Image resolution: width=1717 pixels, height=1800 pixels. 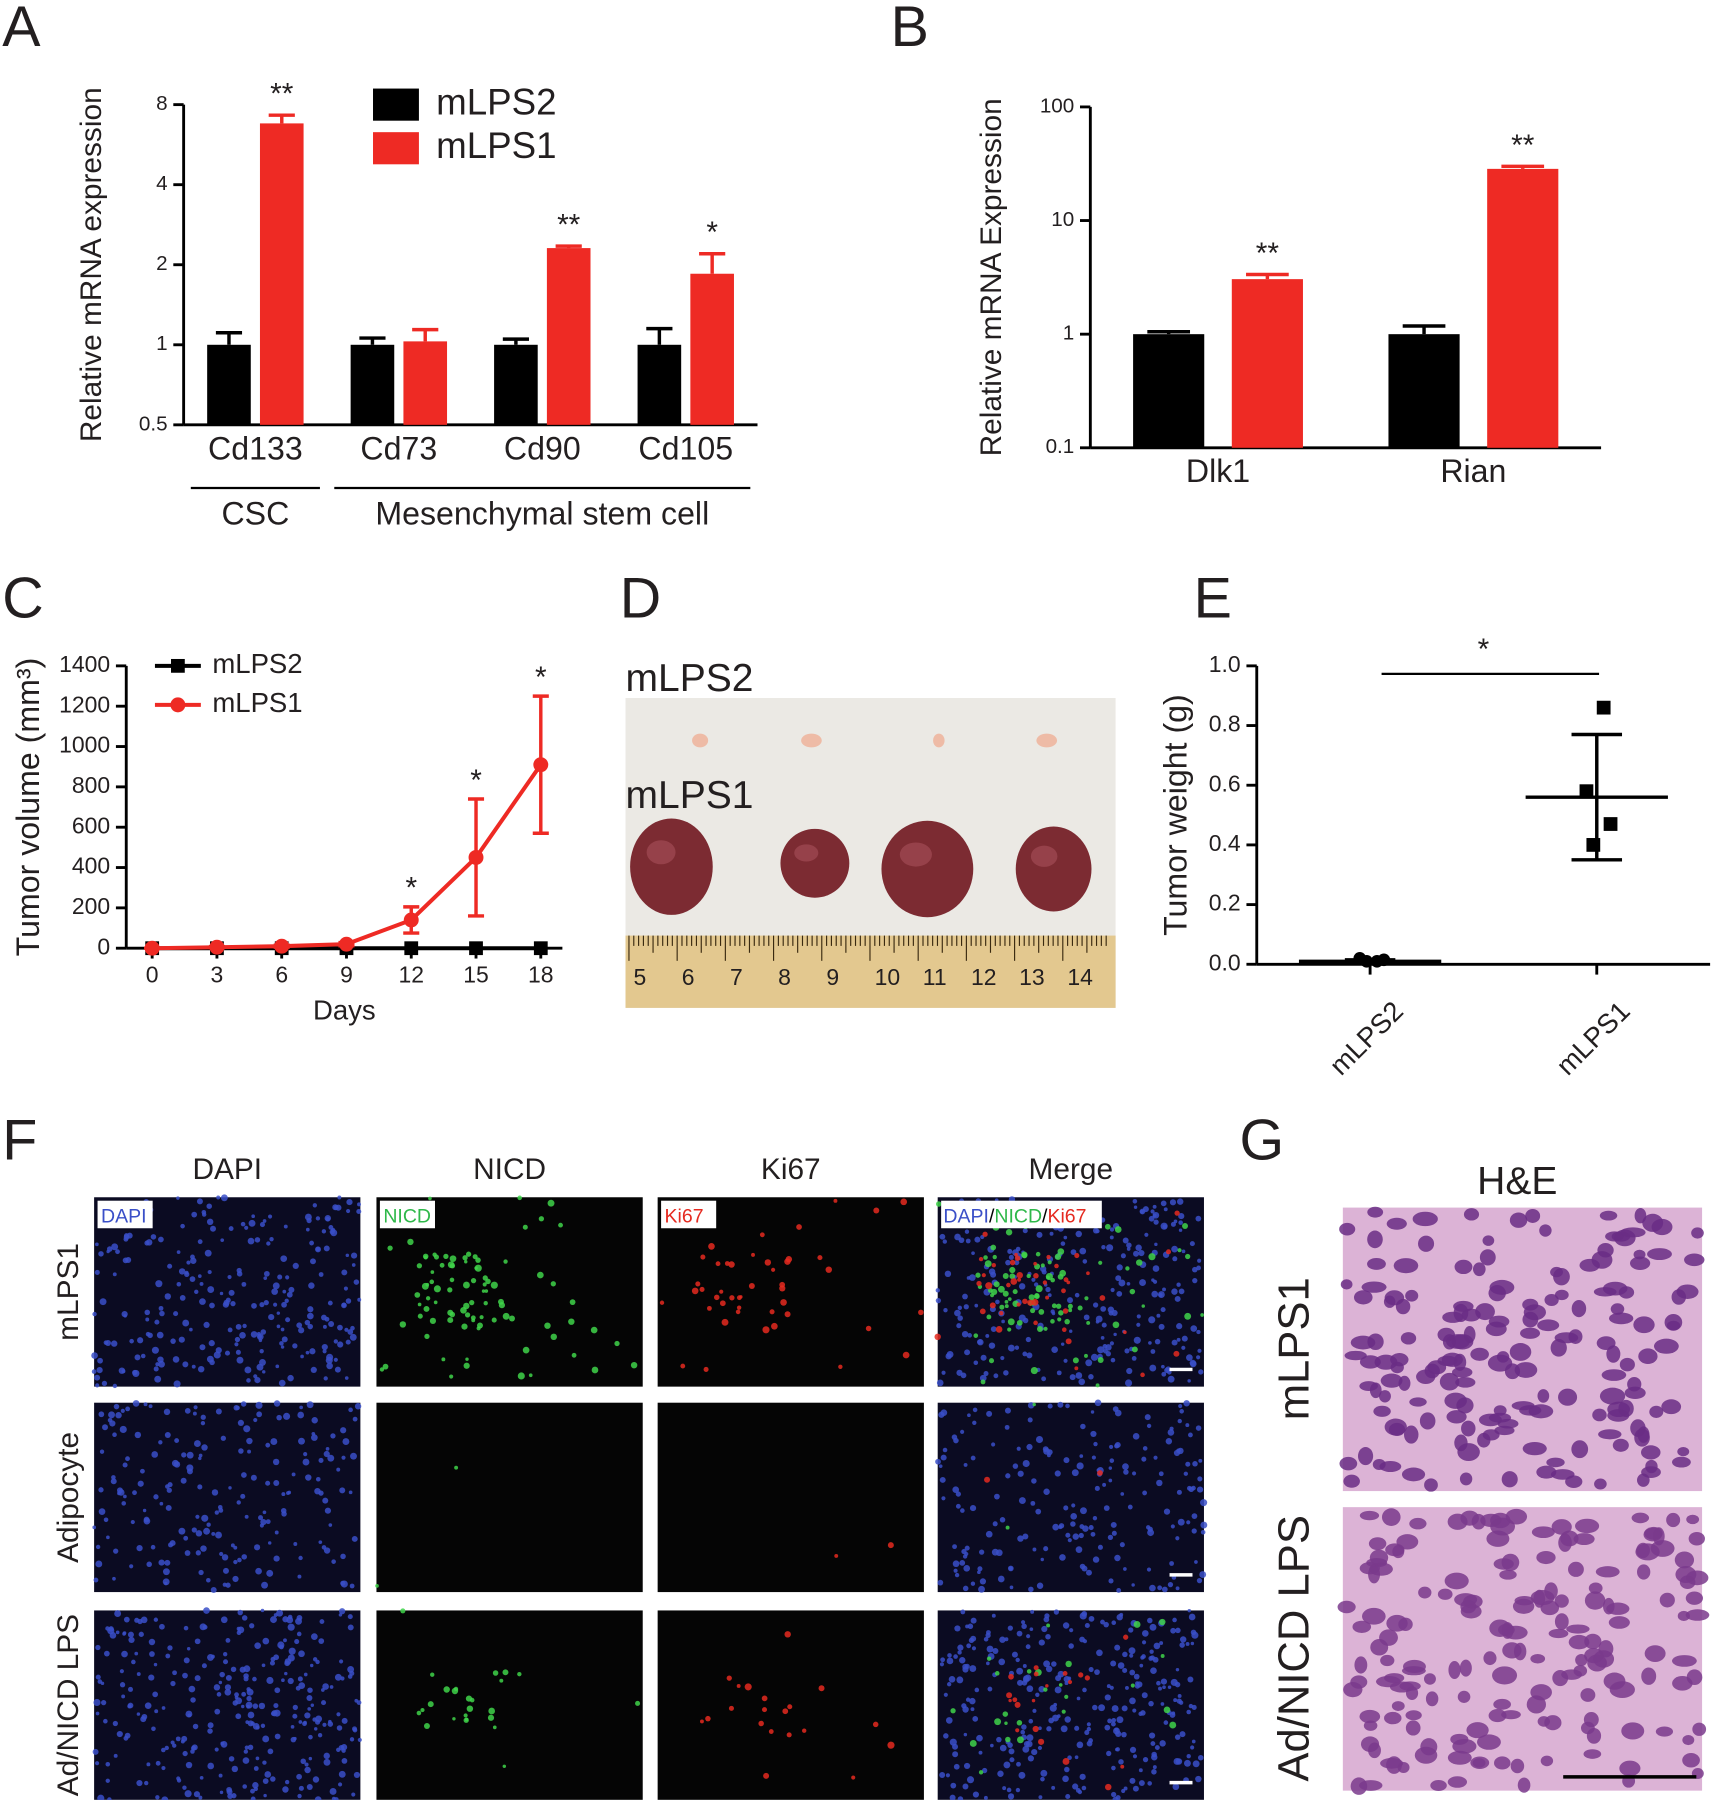 I want to click on inset-label-part: DAPI, so click(x=966, y=1217).